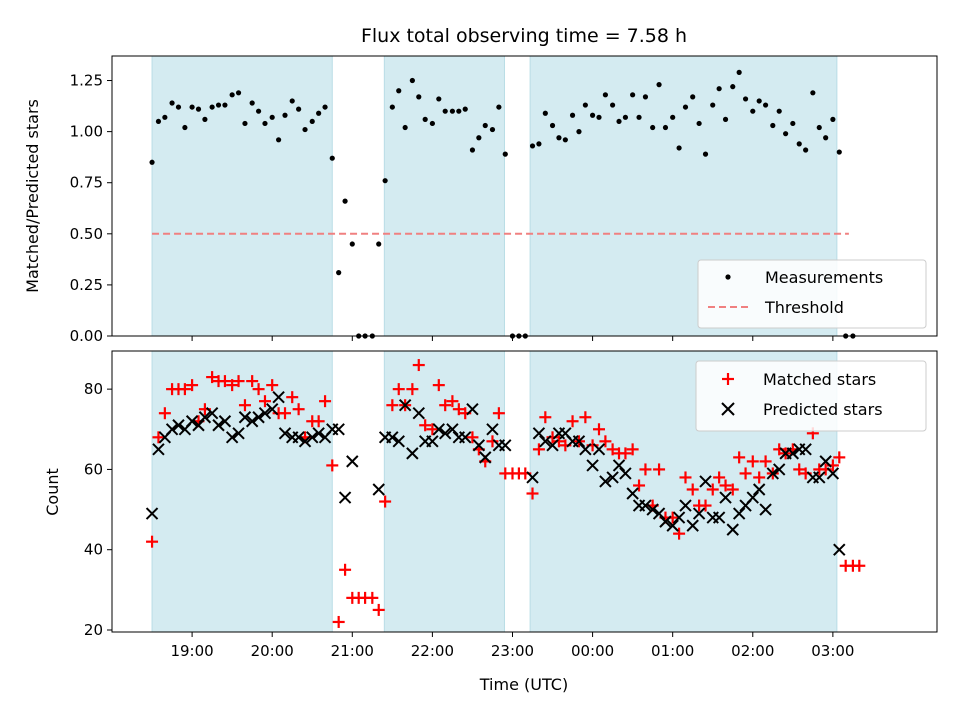  I want to click on x-axis-label: Time (UTC), so click(523, 684).